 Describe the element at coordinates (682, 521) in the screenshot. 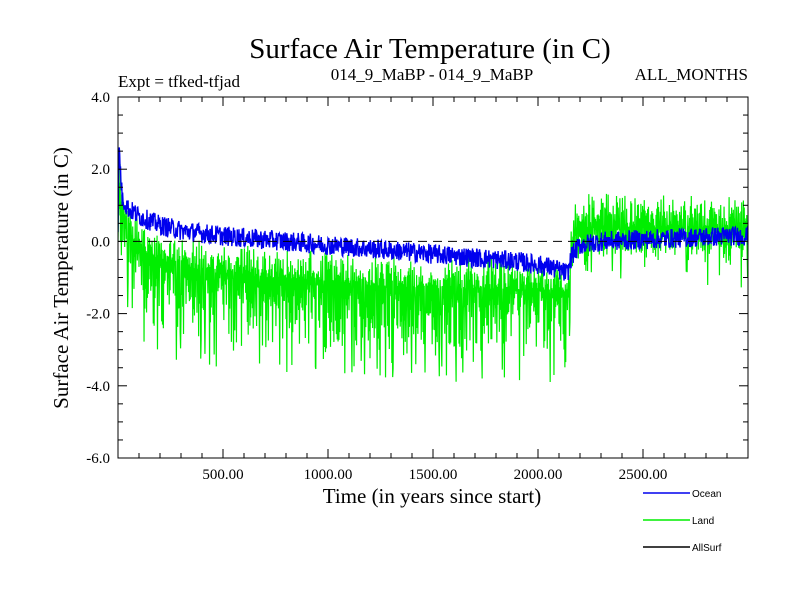

I see `legend: Ocean Land AllSurf` at that location.